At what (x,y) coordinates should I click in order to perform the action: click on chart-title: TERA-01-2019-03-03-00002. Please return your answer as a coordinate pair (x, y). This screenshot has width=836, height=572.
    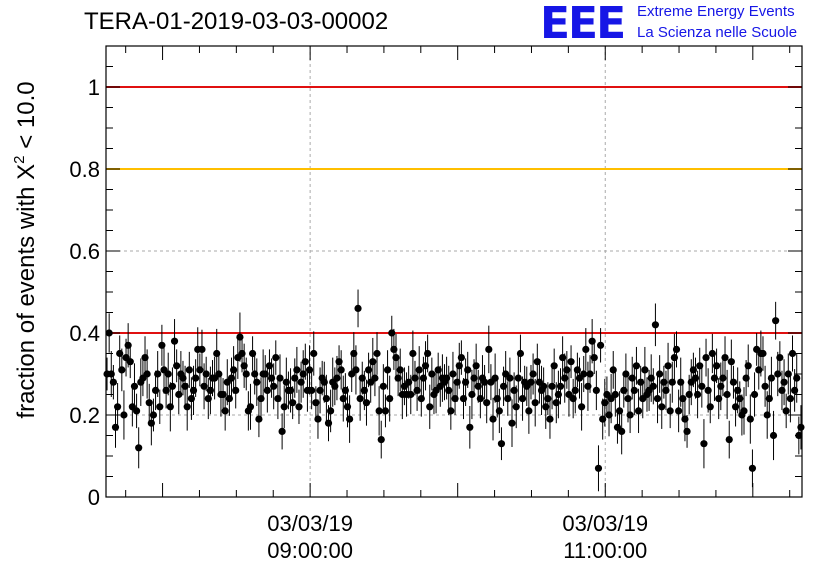
    Looking at the image, I should click on (236, 21).